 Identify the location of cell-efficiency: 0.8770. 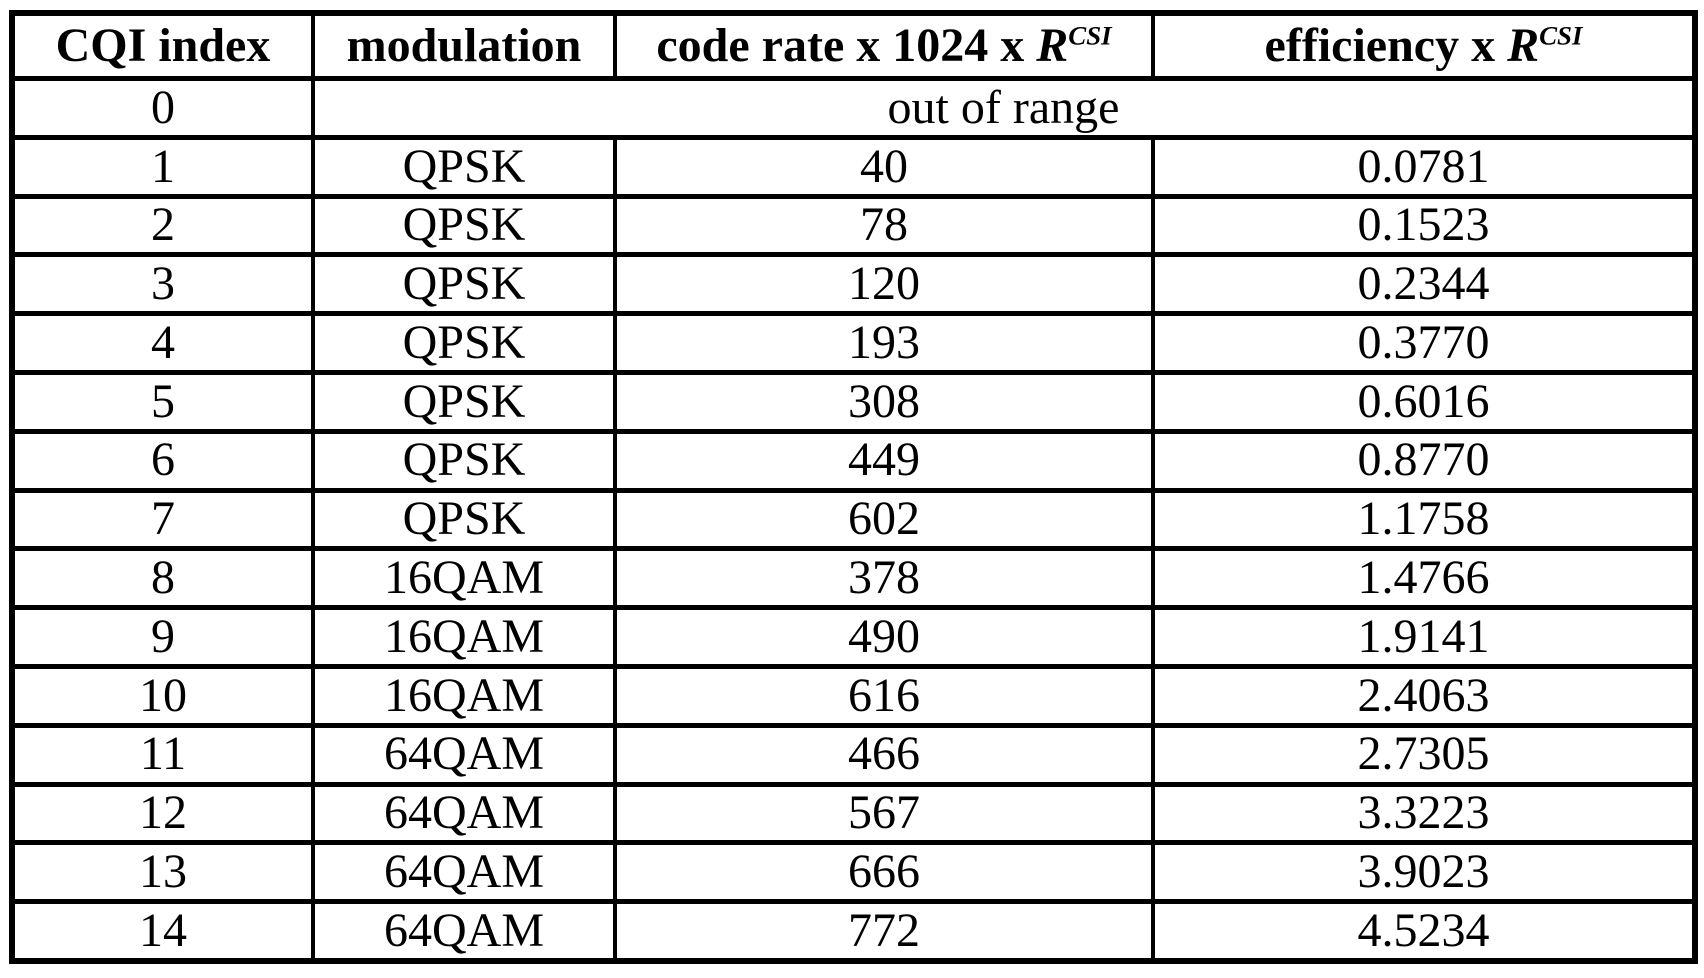
(1424, 460).